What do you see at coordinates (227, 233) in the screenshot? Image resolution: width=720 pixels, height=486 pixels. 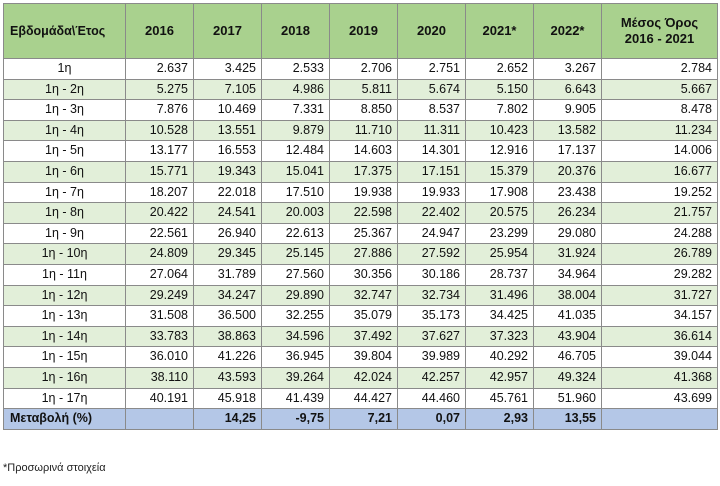 I see `cell-value: 26.940` at bounding box center [227, 233].